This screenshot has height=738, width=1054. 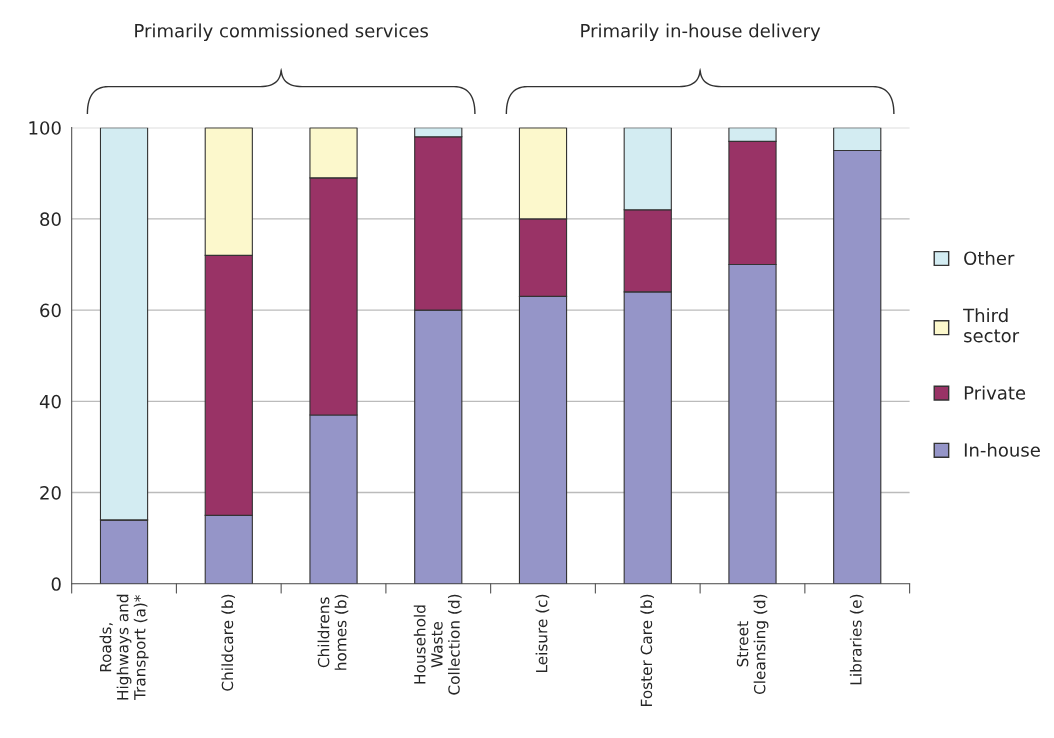 What do you see at coordinates (50, 219) in the screenshot?
I see `y-tick-label: 80` at bounding box center [50, 219].